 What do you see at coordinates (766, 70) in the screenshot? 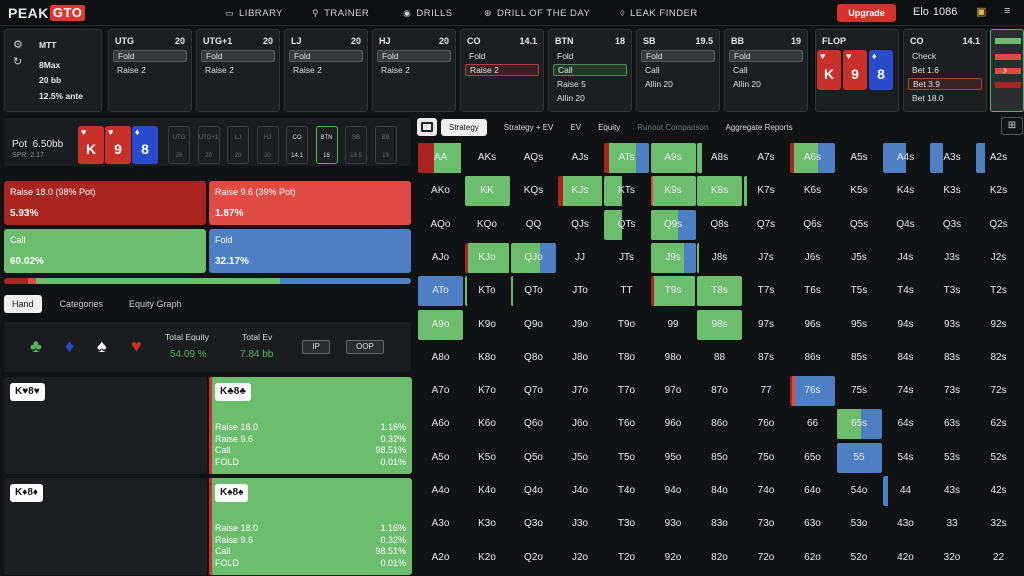
I see `position-card-bb-7: BB 19 Fold Call Allin 20` at bounding box center [766, 70].